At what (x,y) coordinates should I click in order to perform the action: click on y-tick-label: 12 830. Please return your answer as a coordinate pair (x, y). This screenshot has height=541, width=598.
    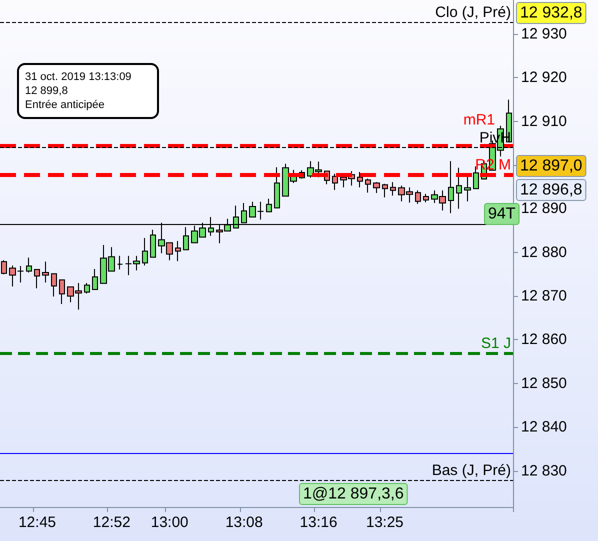
    Looking at the image, I should click on (544, 471).